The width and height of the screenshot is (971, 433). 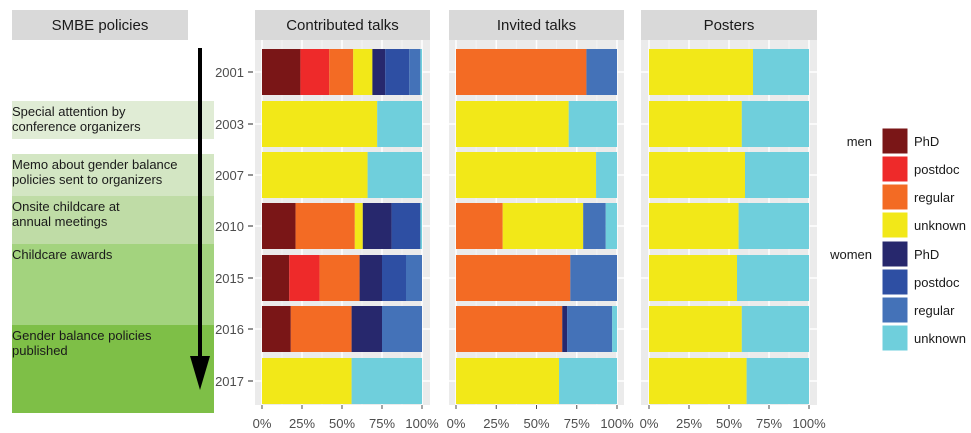 What do you see at coordinates (859, 141) in the screenshot?
I see `legend-group-title: men` at bounding box center [859, 141].